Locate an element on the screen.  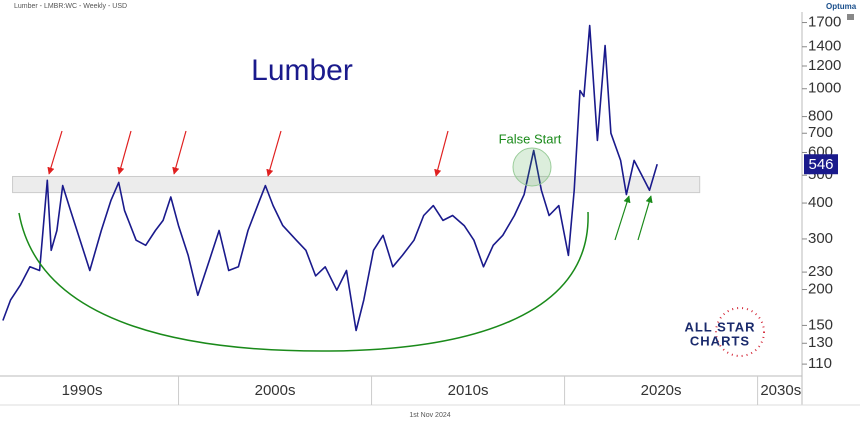
last-value-box is located at coordinates (821, 164).